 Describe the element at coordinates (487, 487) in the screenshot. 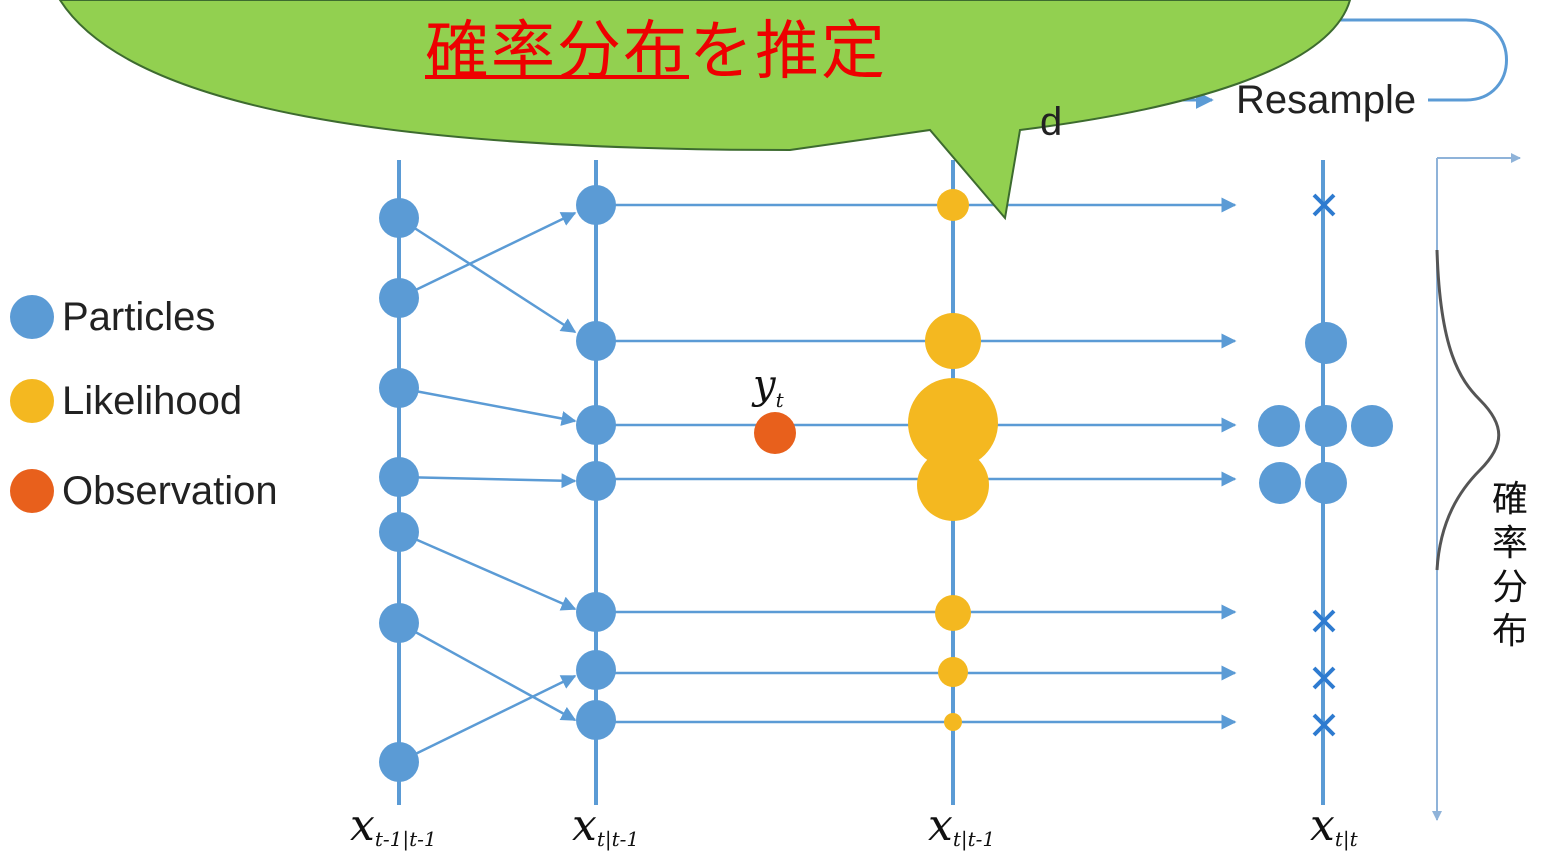

I see `prediction-arrows` at that location.